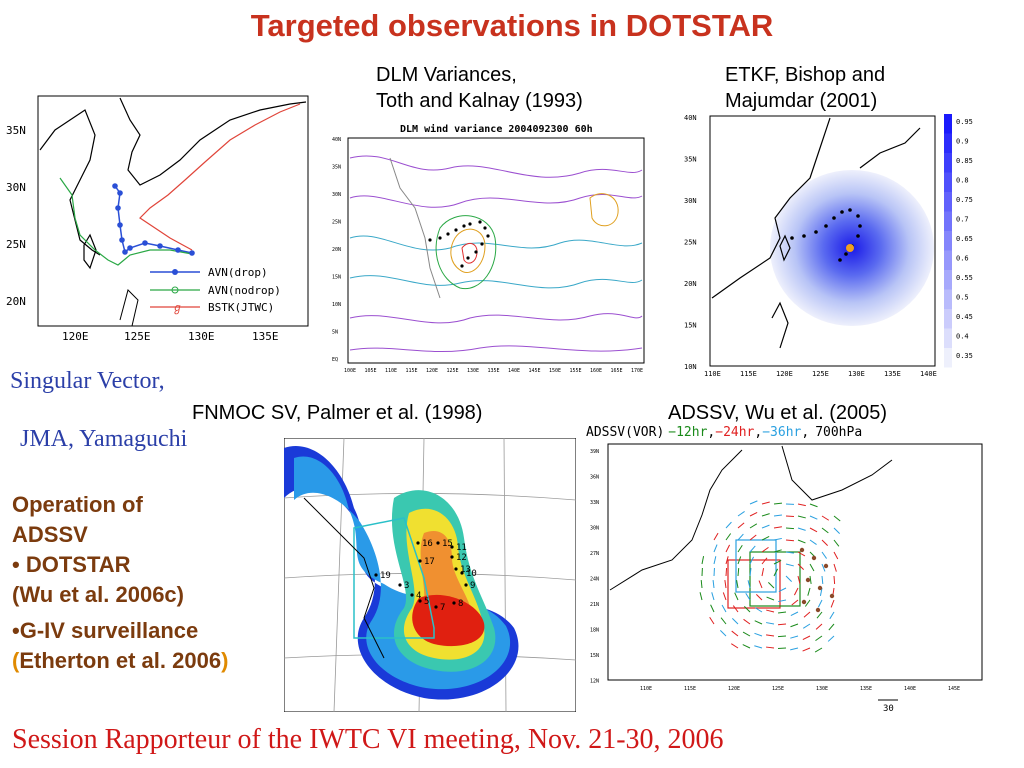 This screenshot has width=1024, height=768. I want to click on etkf-scale-label: 0.75, so click(964, 200).